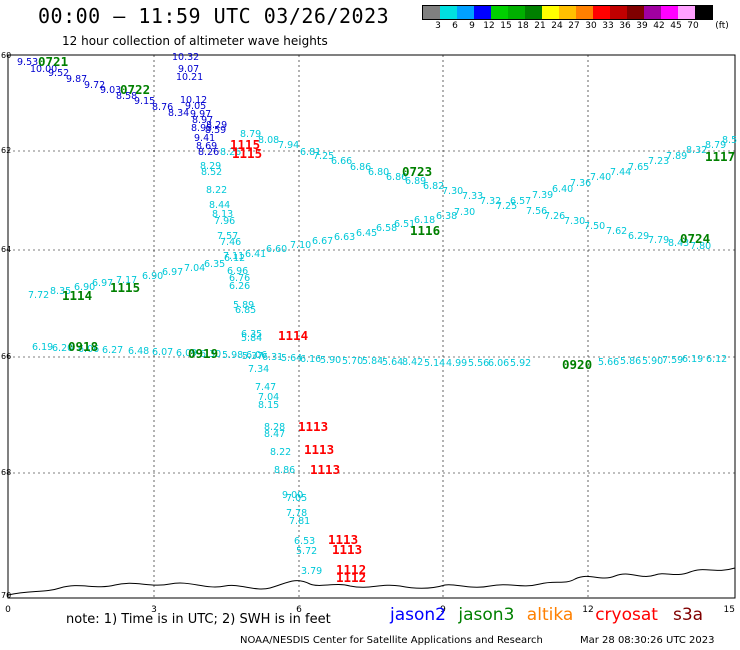 This screenshot has width=740, height=650. What do you see at coordinates (268, 140) in the screenshot?
I see `wave-height-value: 8.08` at bounding box center [268, 140].